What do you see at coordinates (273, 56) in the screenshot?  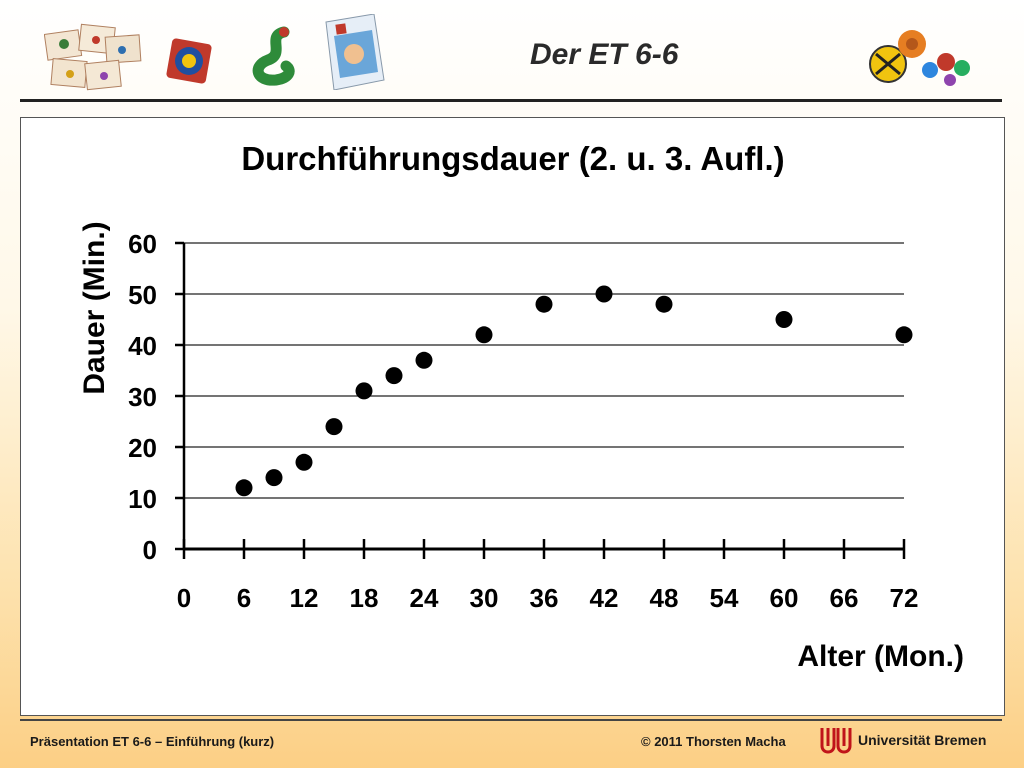 I see `toy-snake-image` at bounding box center [273, 56].